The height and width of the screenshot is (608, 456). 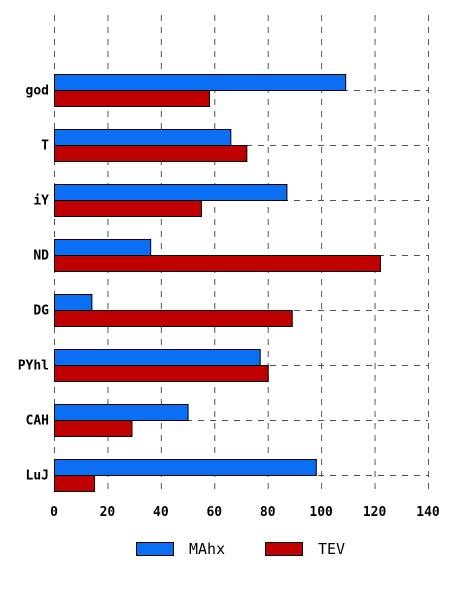 What do you see at coordinates (143, 137) in the screenshot?
I see `bar-MAhx-T` at bounding box center [143, 137].